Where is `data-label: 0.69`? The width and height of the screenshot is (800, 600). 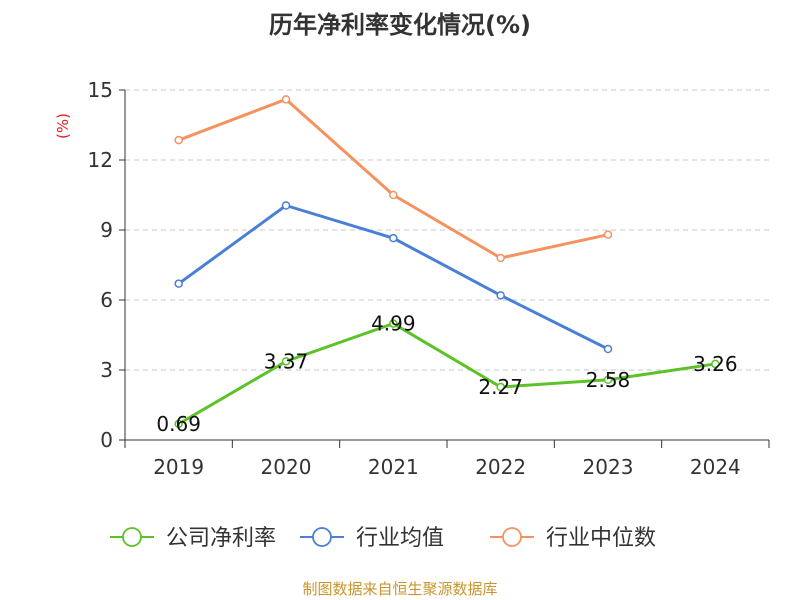 data-label: 0.69 is located at coordinates (178, 424).